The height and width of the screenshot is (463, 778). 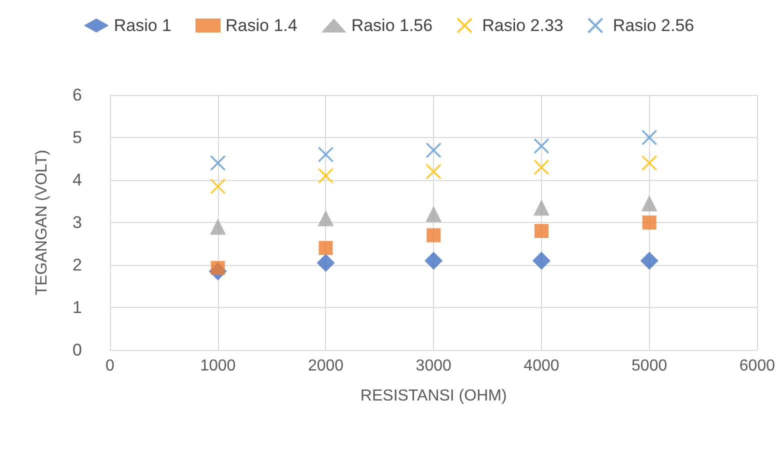 What do you see at coordinates (77, 307) in the screenshot?
I see `y-tick-label: 1` at bounding box center [77, 307].